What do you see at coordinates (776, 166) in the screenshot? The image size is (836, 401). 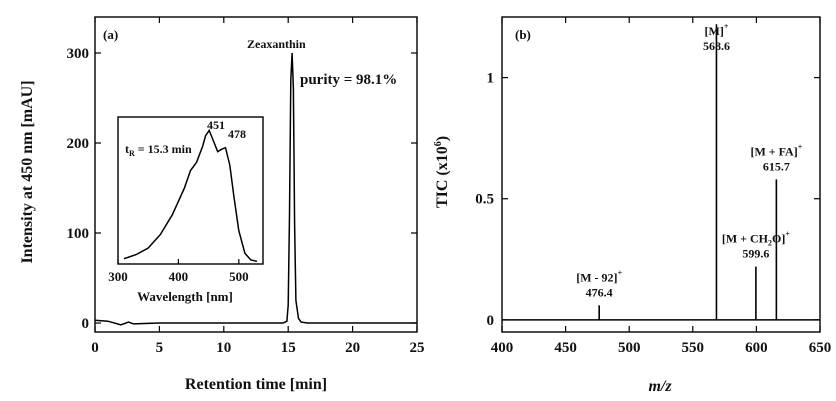 I see `peak-mz-value: 615.7` at bounding box center [776, 166].